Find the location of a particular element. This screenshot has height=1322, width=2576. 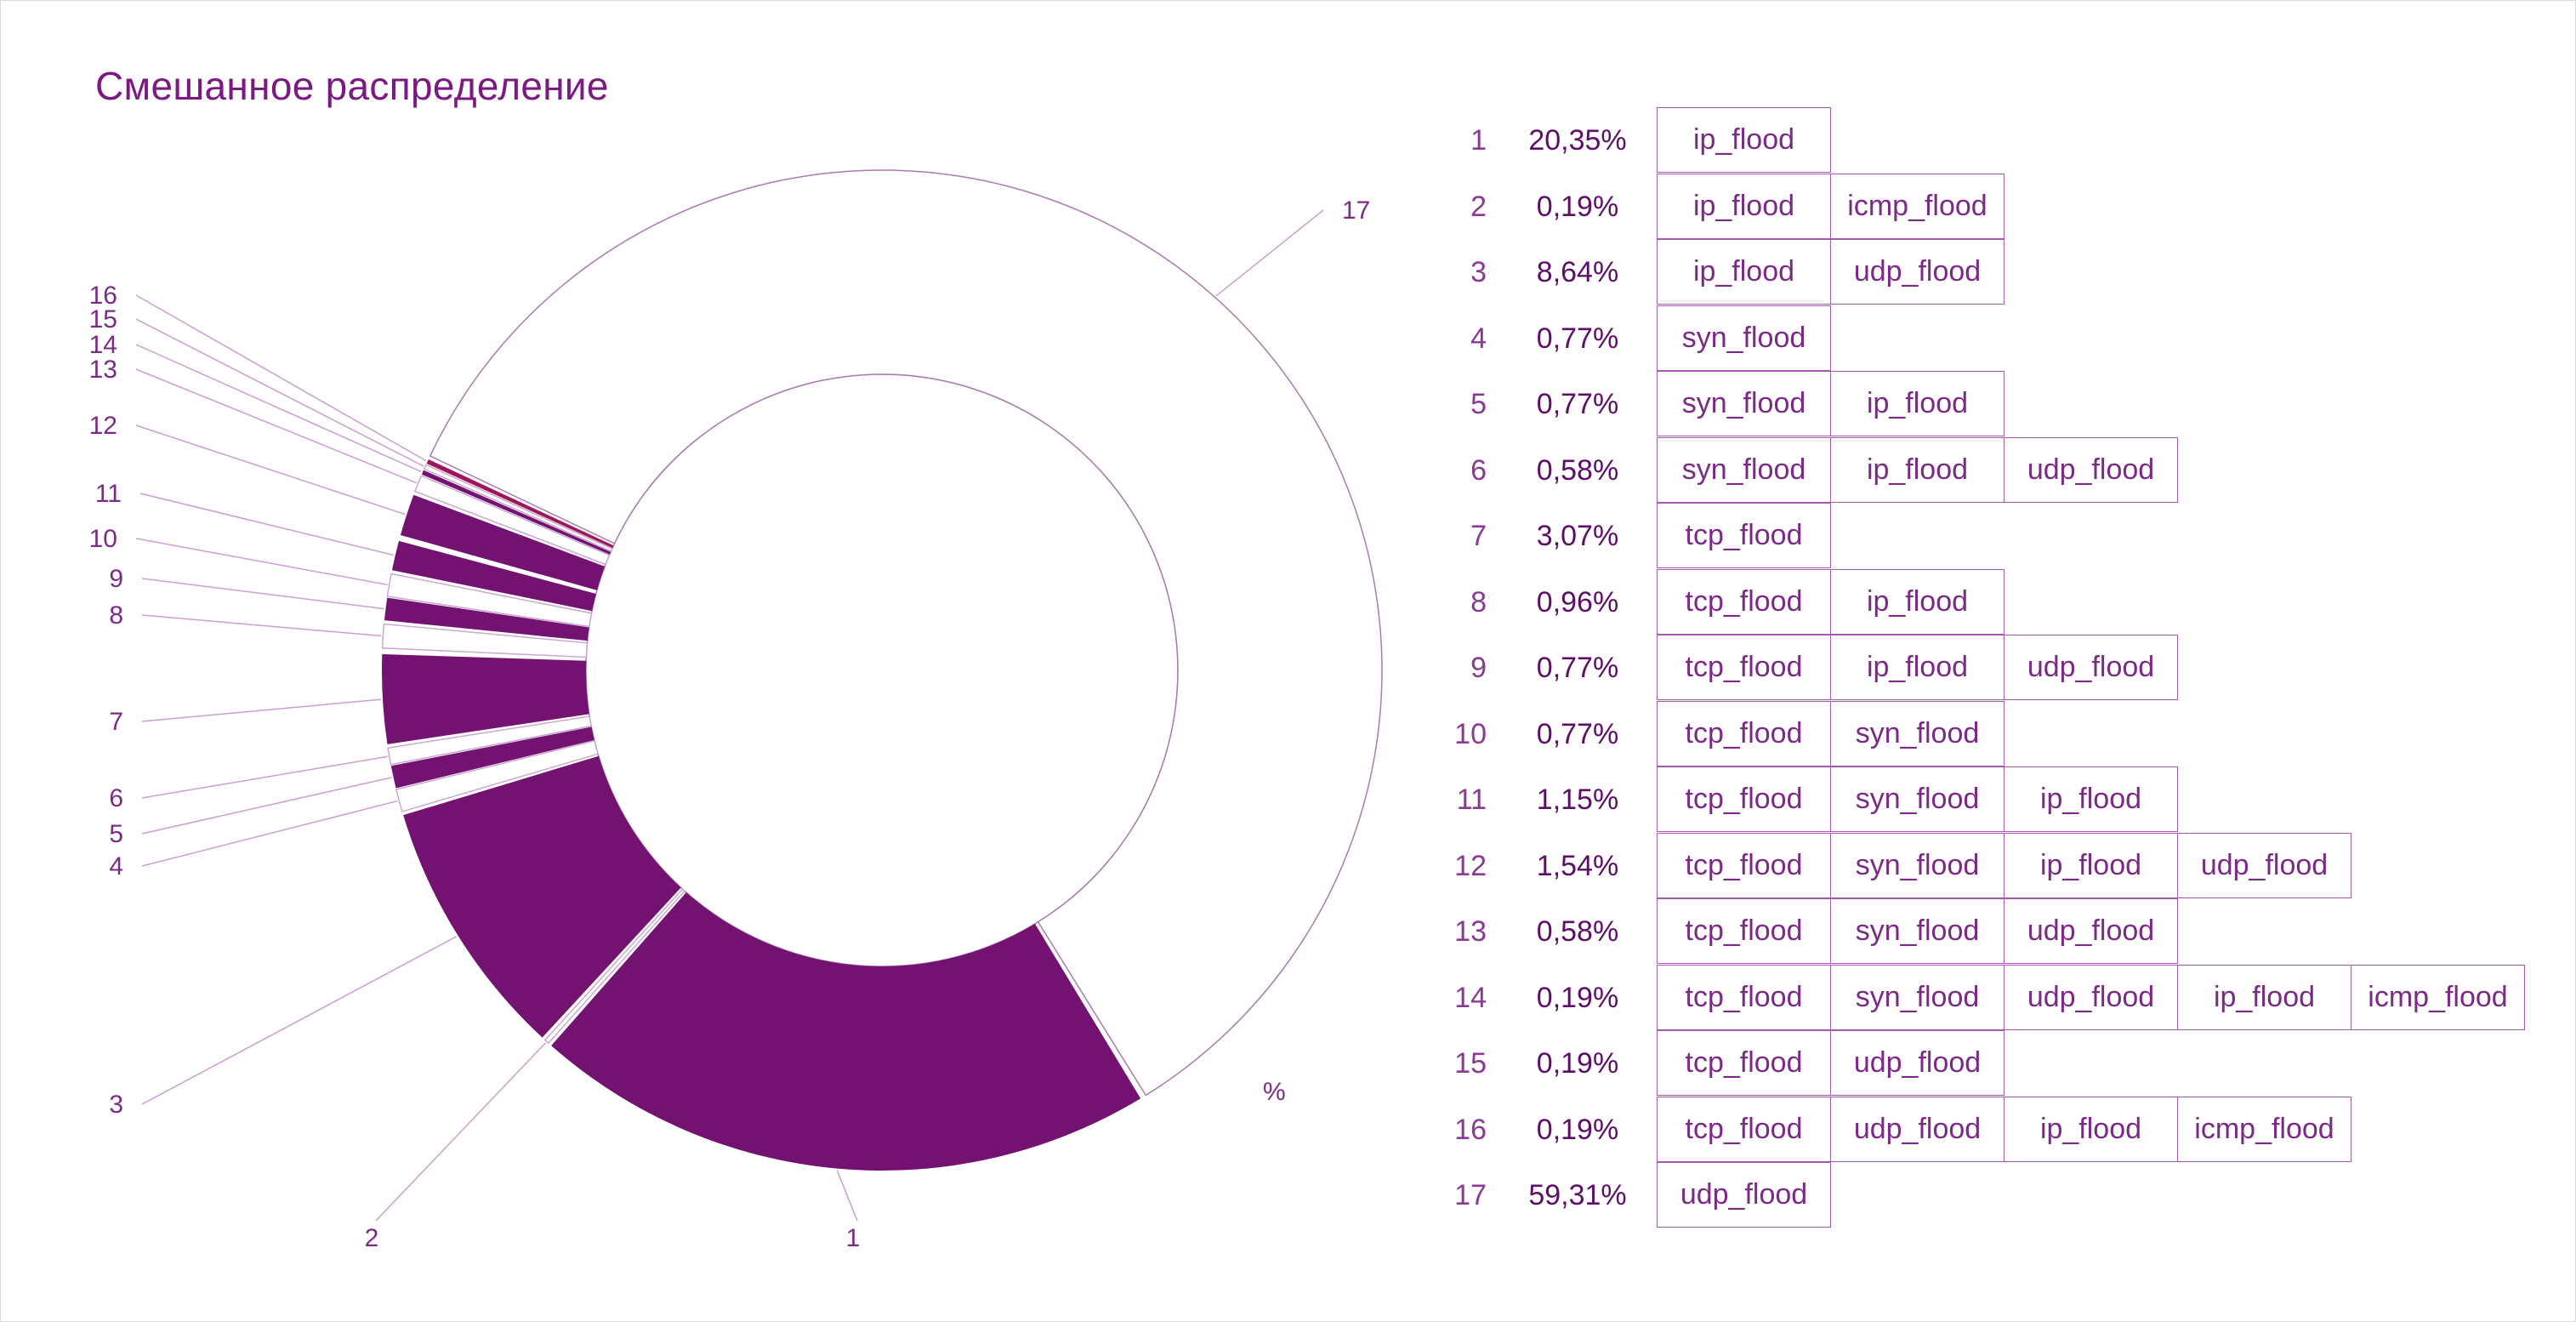

legend-row-types: tcp_flood syn_flood udp_flood is located at coordinates (1917, 931).